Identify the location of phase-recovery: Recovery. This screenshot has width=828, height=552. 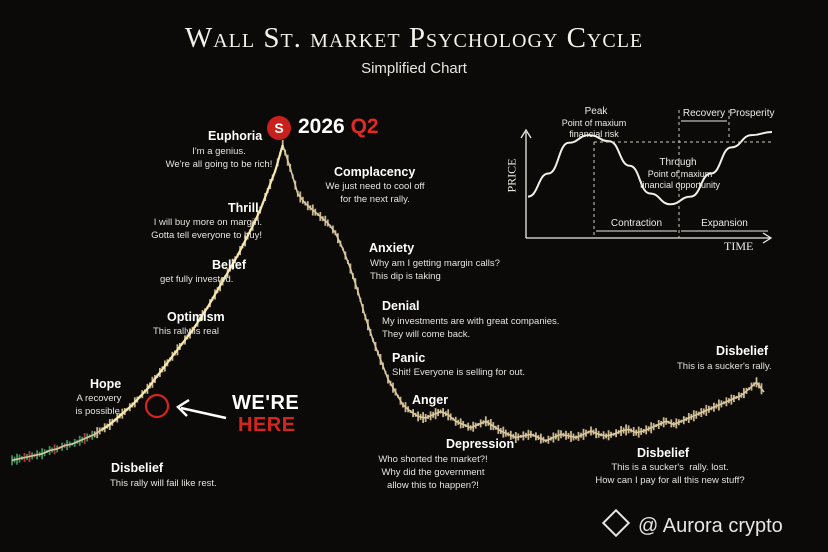
(704, 113).